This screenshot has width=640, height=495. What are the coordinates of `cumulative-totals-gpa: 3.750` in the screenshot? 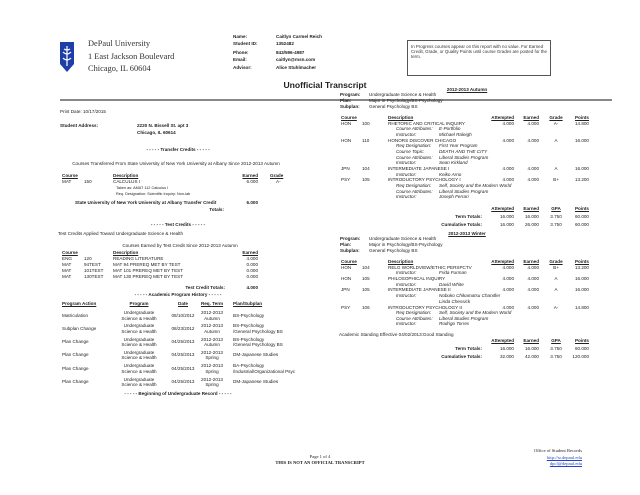 It's located at (556, 225).